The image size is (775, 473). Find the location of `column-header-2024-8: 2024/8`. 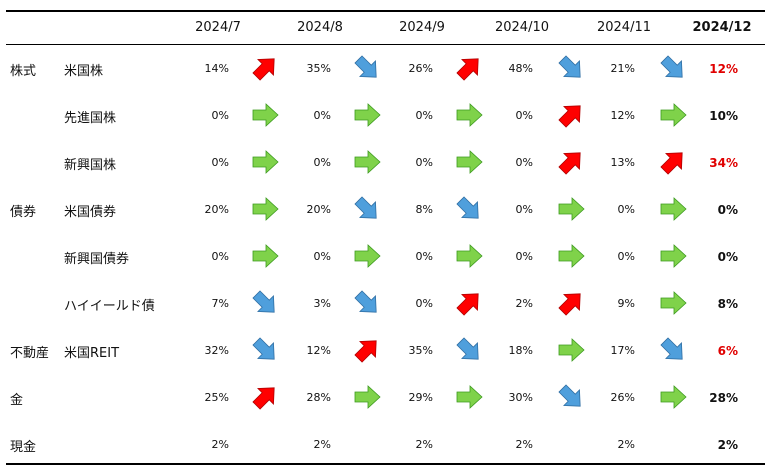

column-header-2024-8: 2024/8 is located at coordinates (320, 27).